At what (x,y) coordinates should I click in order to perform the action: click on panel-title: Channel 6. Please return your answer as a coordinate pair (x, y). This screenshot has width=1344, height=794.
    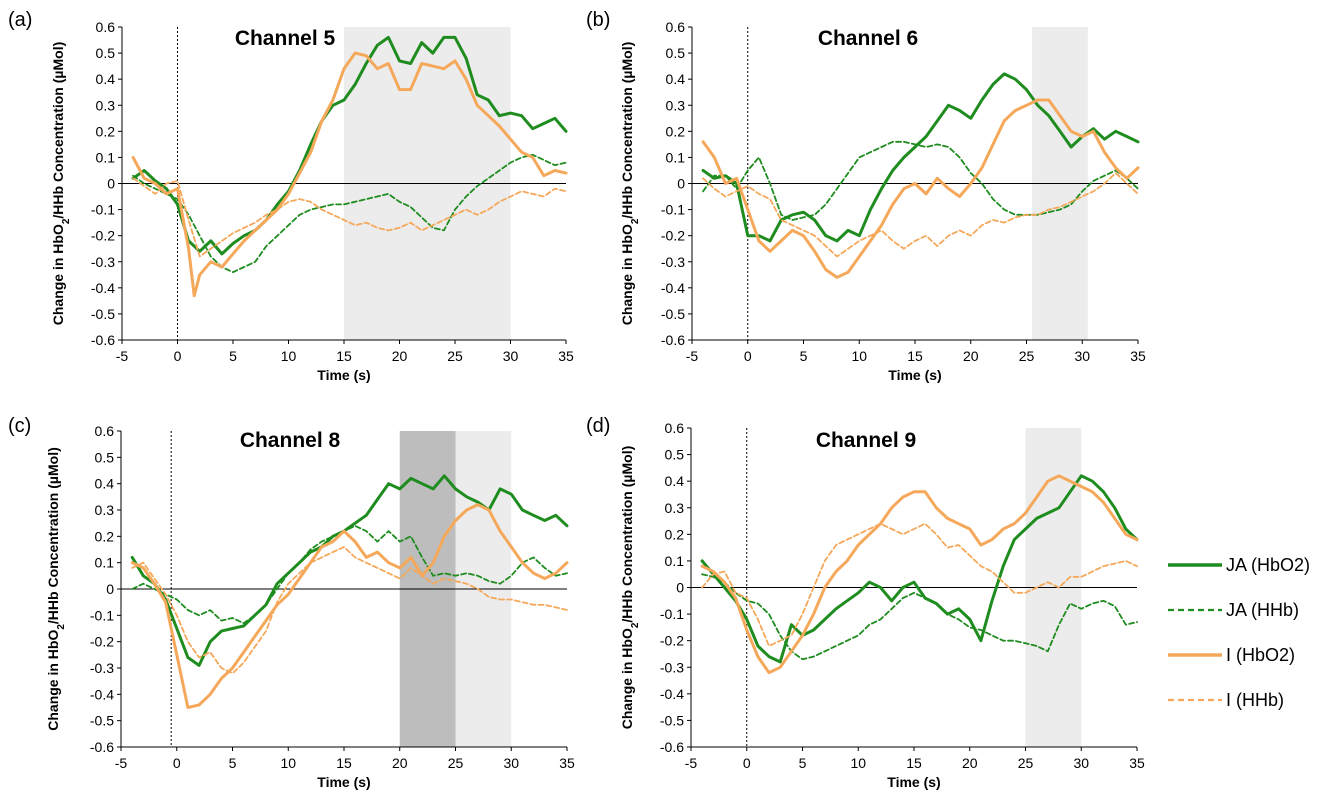
    Looking at the image, I should click on (868, 38).